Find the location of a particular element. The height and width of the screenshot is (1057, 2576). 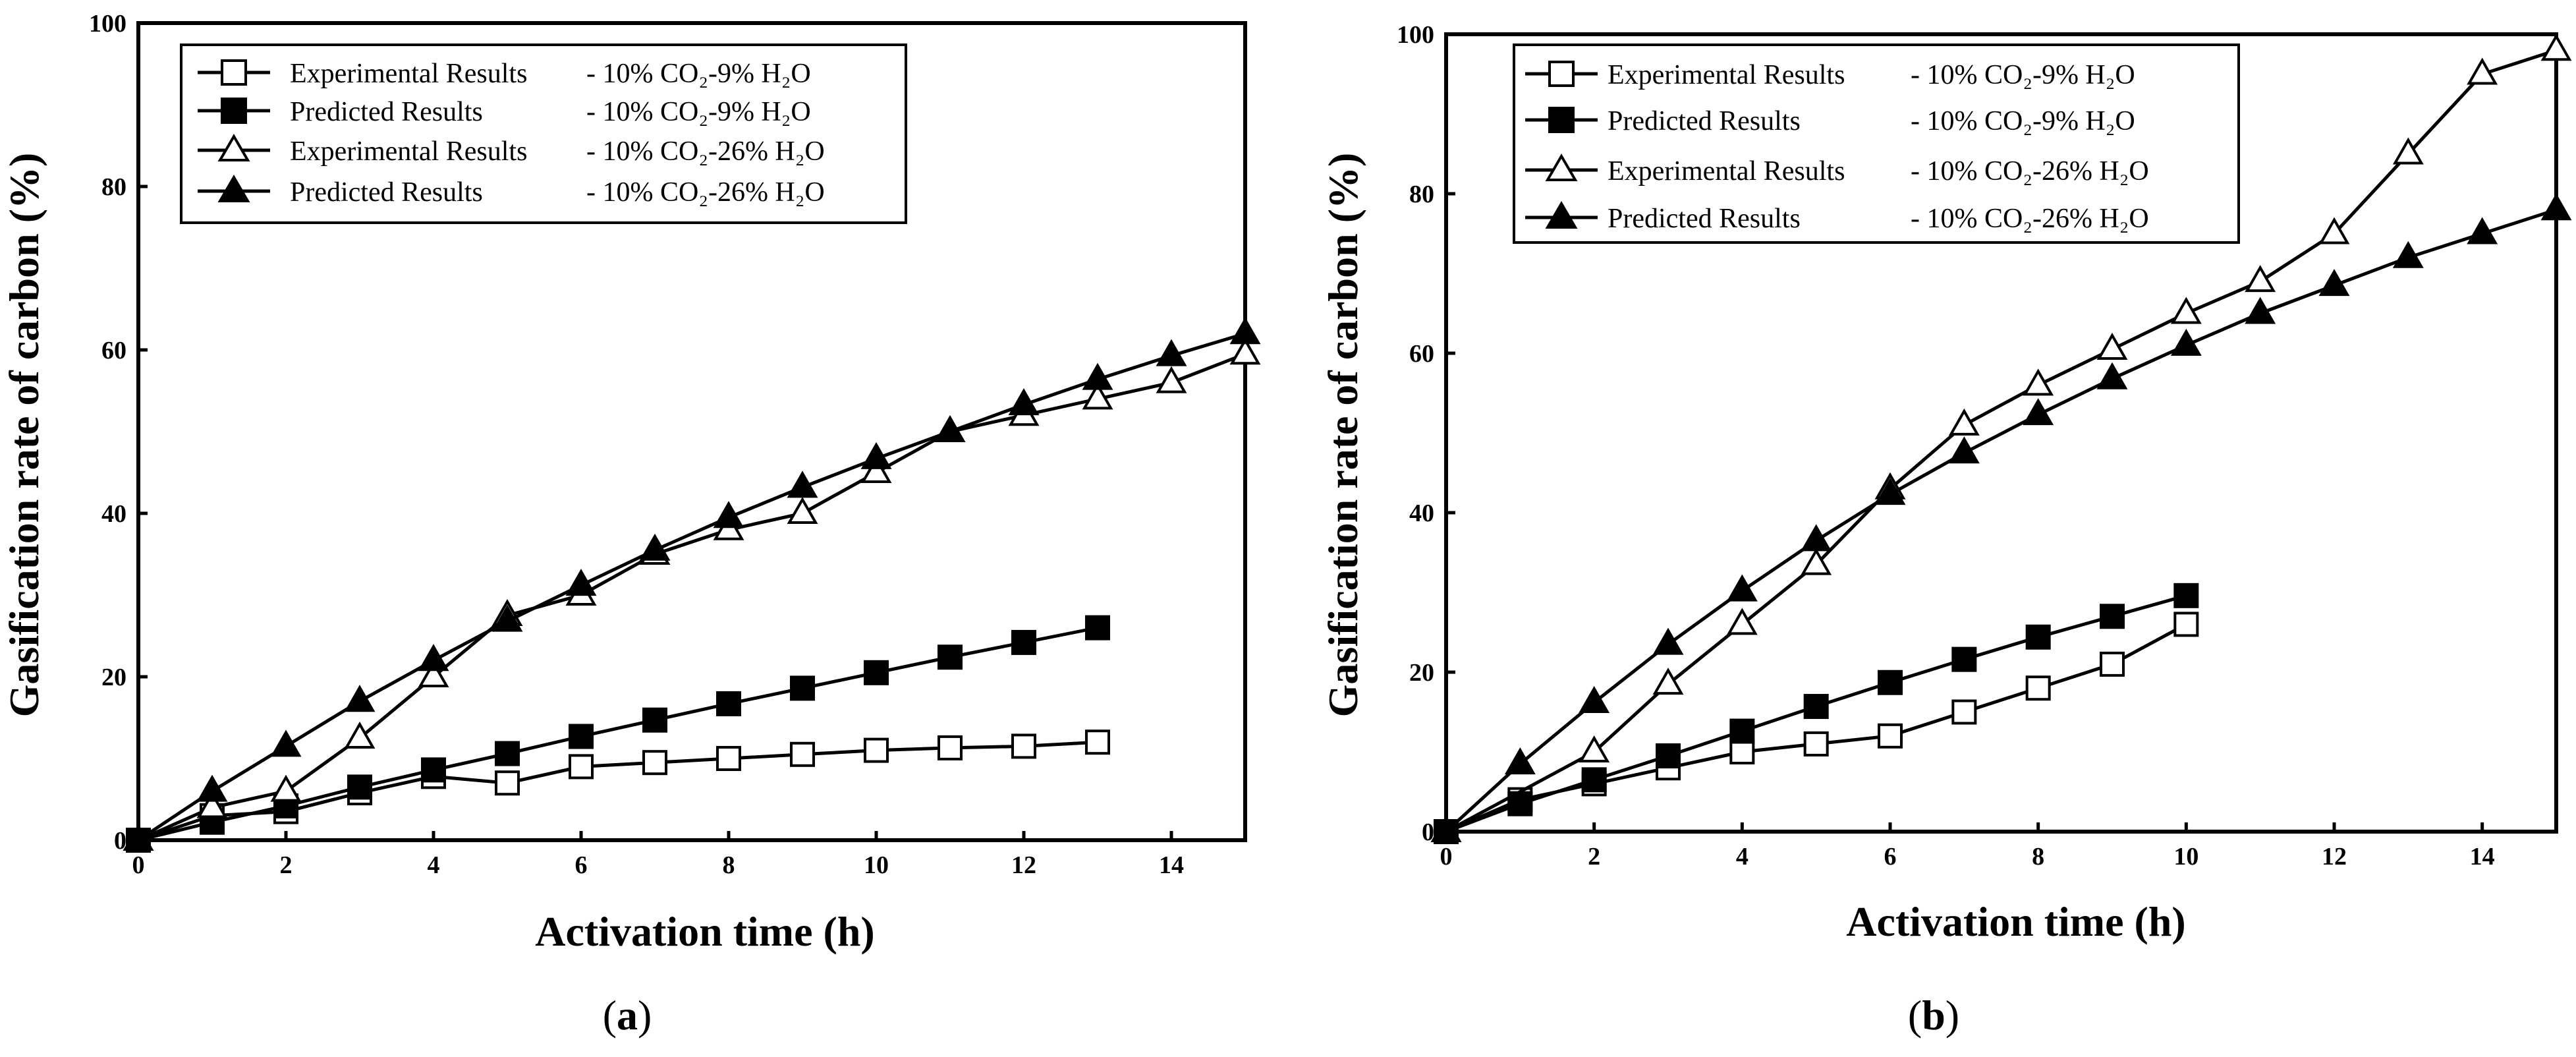

panel-b-legend-item-predicted-9: Predicted Results - 10% CO₂-9% H₂O is located at coordinates (1830, 121).